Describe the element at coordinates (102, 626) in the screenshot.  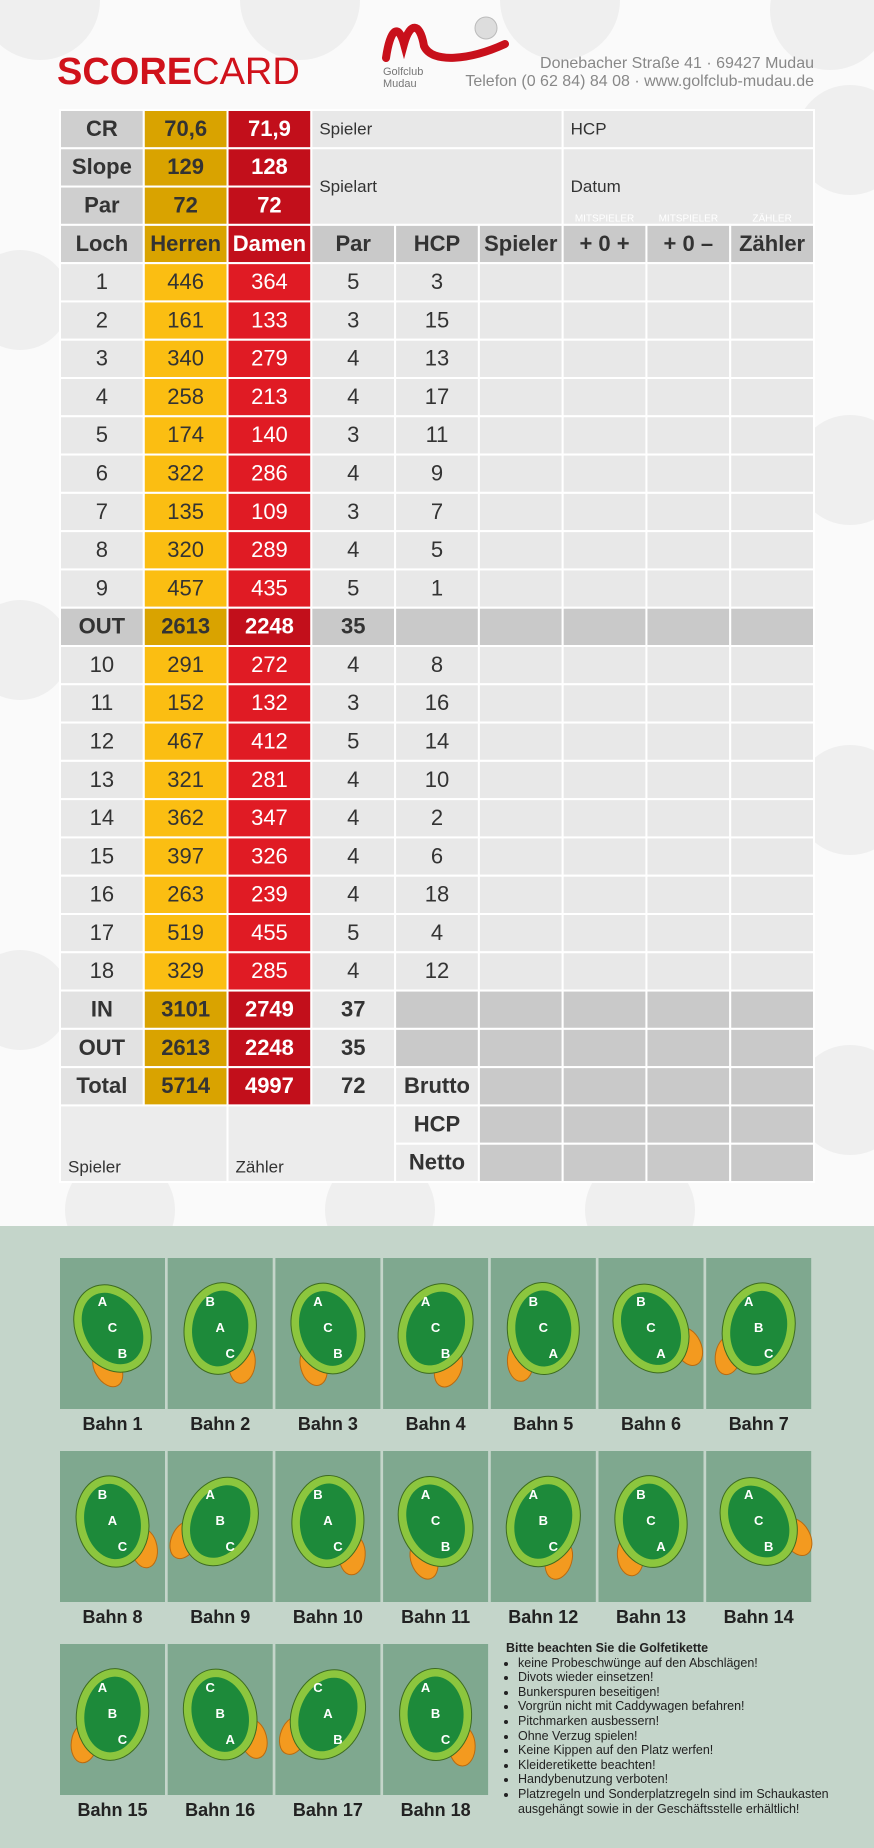
I see `sum-cell-text: OUT` at that location.